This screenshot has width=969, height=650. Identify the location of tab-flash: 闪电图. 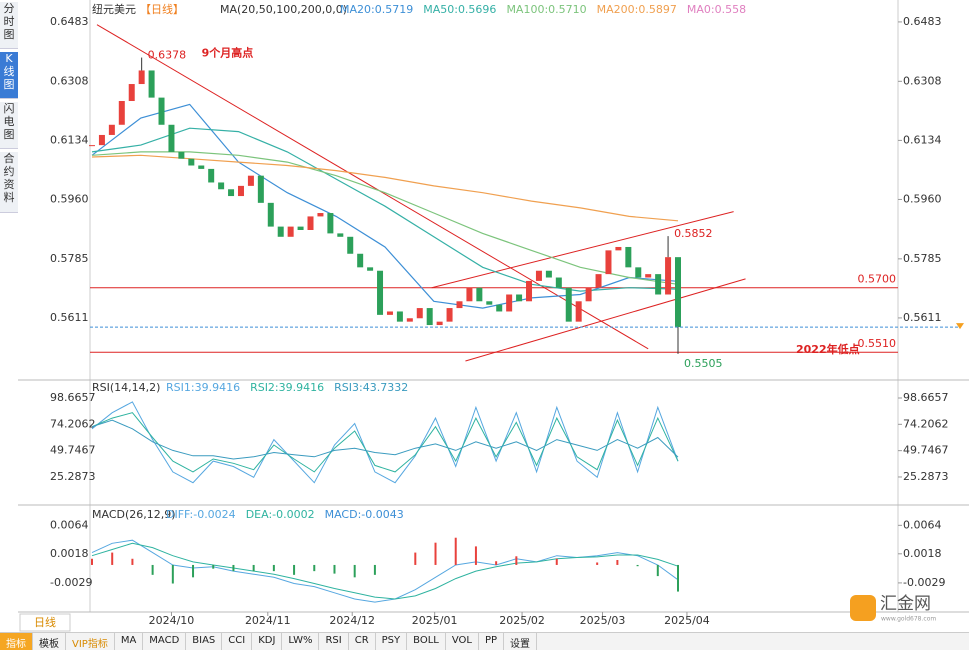
(9, 125).